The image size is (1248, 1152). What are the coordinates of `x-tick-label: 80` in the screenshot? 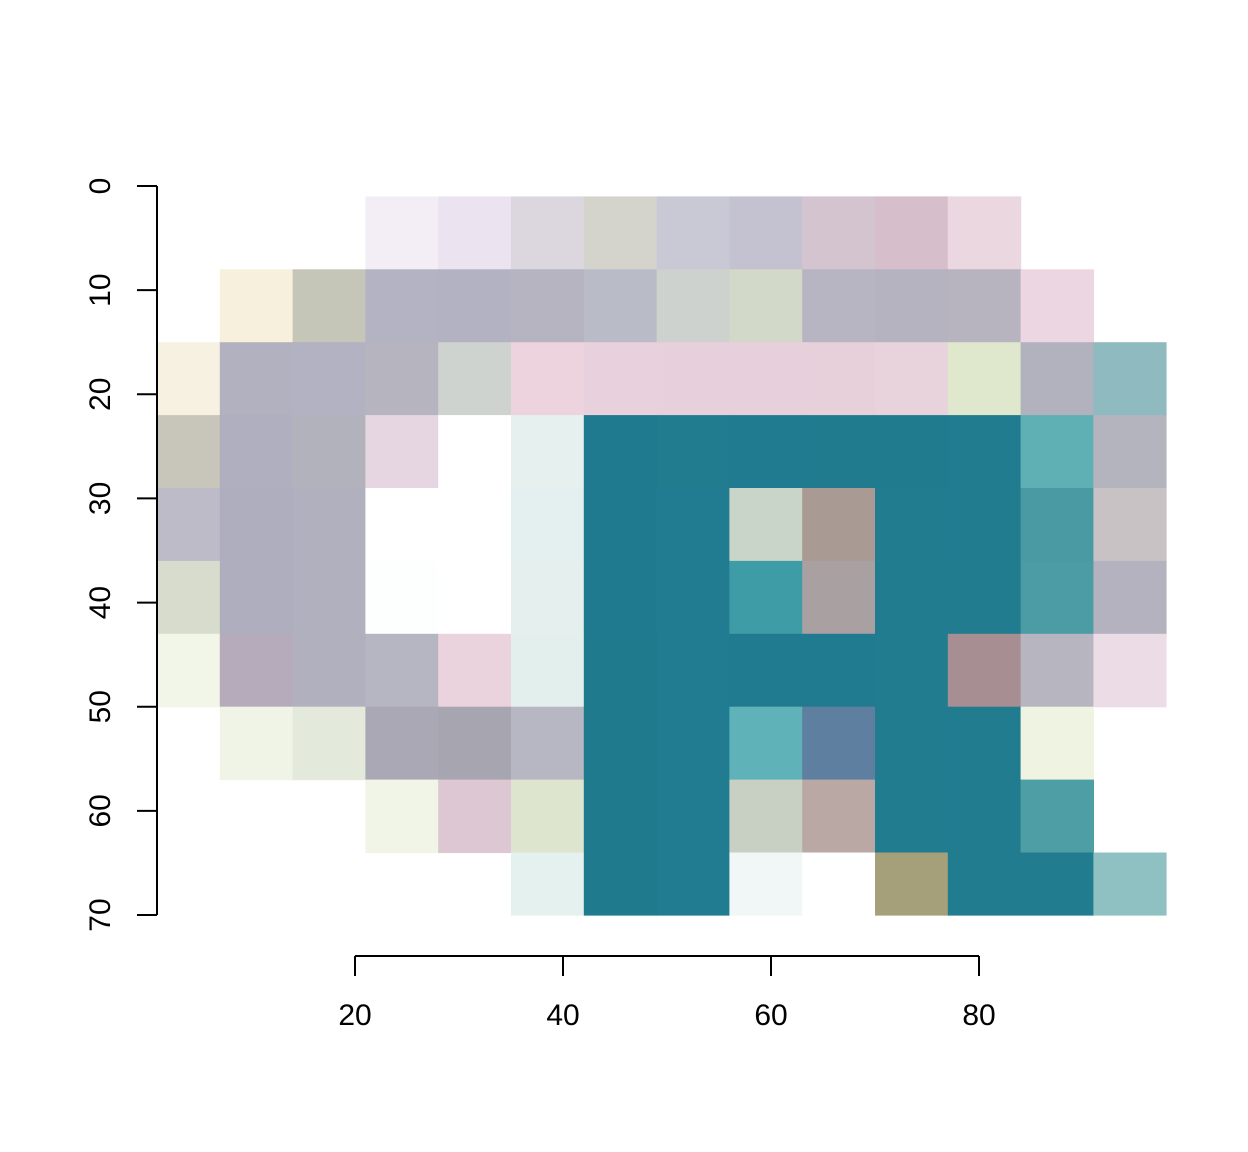 It's located at (978, 1015).